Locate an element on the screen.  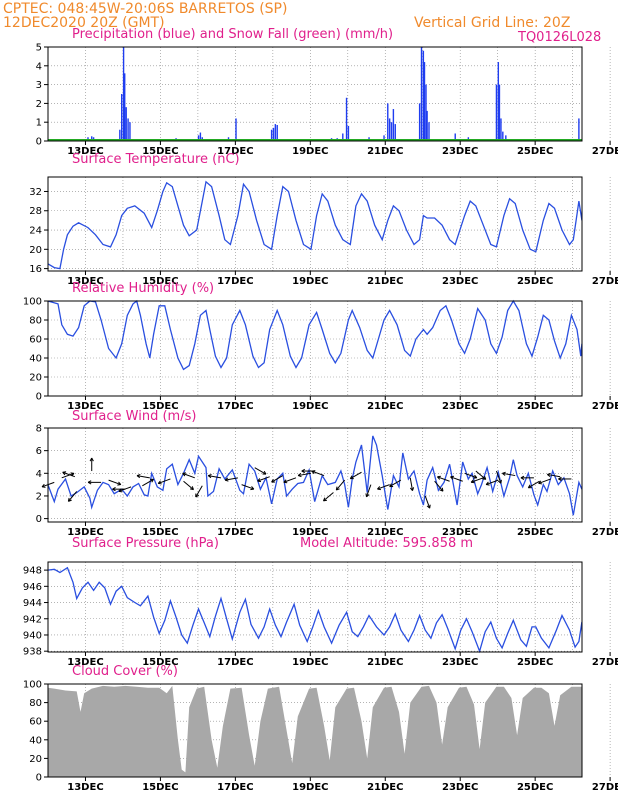
panel-title: Surface Pressure (hPa) is located at coordinates (145, 543).